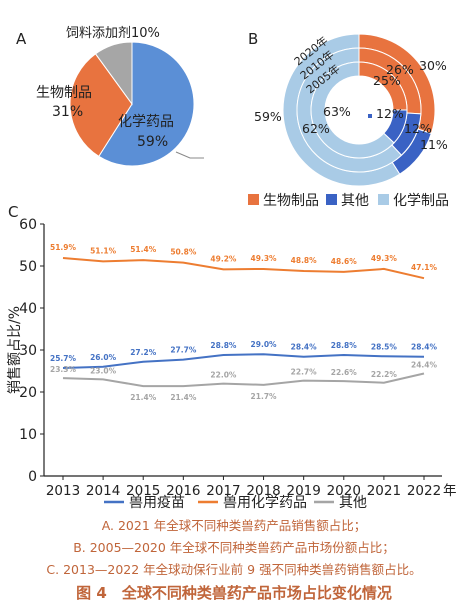 This screenshot has width=468, height=608. I want to click on data-label: 22.7%, so click(304, 372).